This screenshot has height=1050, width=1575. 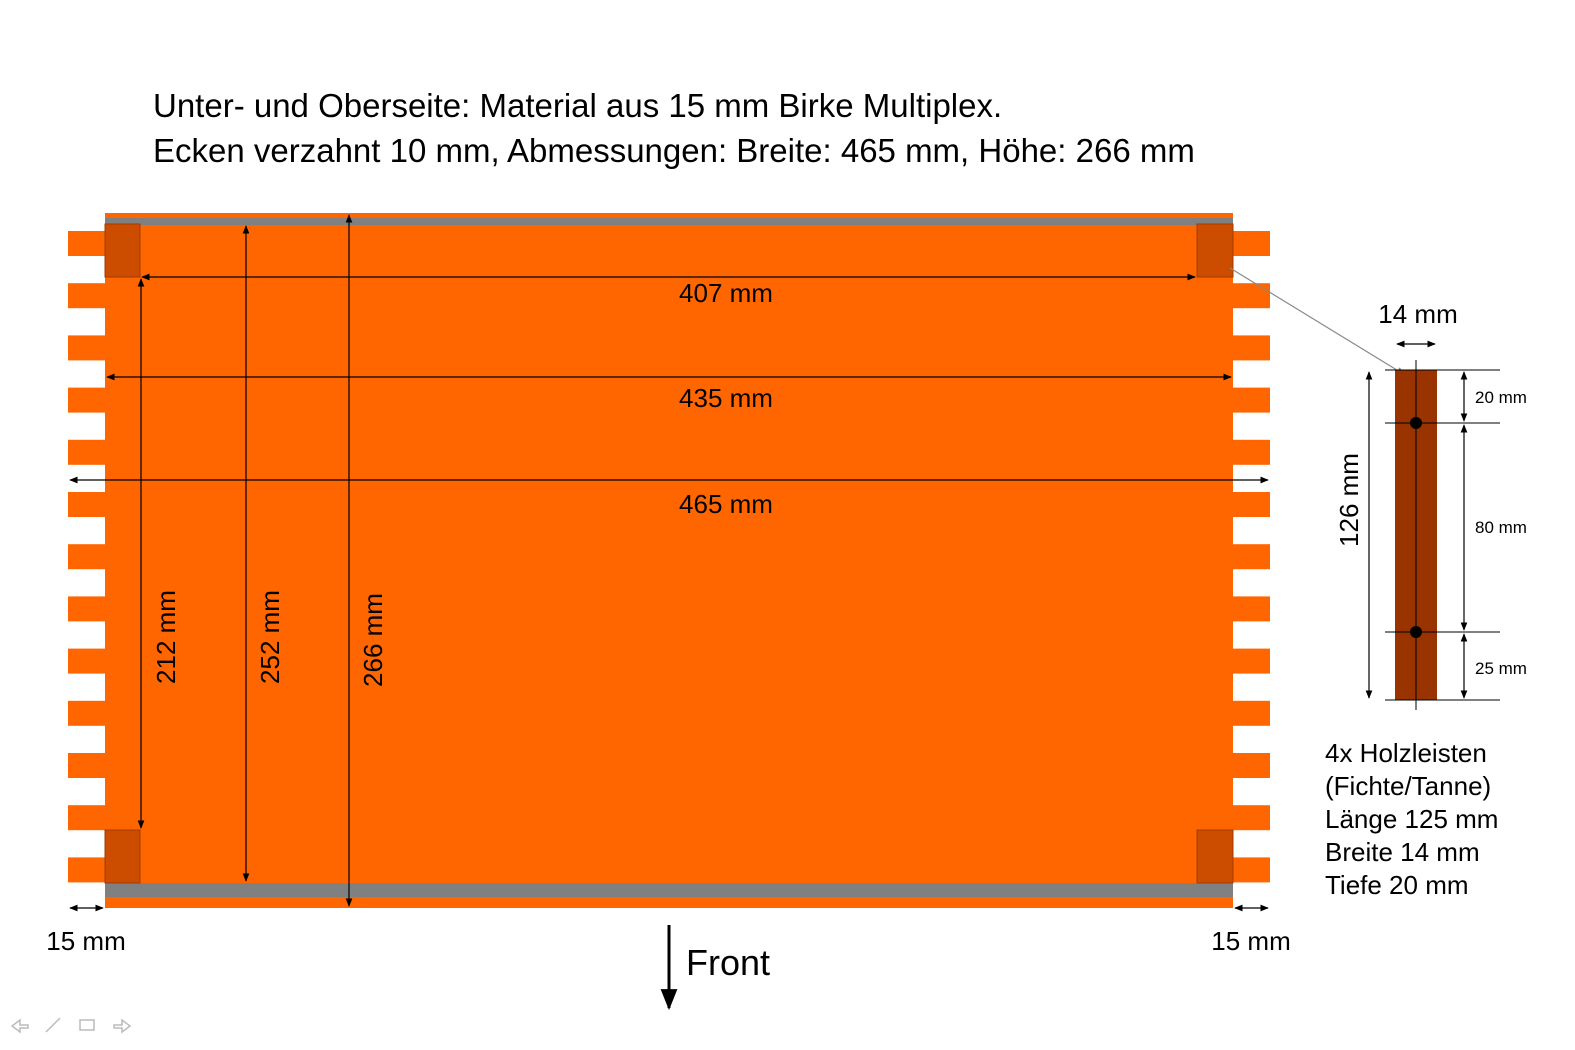 I want to click on note-line: Breite 14 mm, so click(x=1402, y=852).